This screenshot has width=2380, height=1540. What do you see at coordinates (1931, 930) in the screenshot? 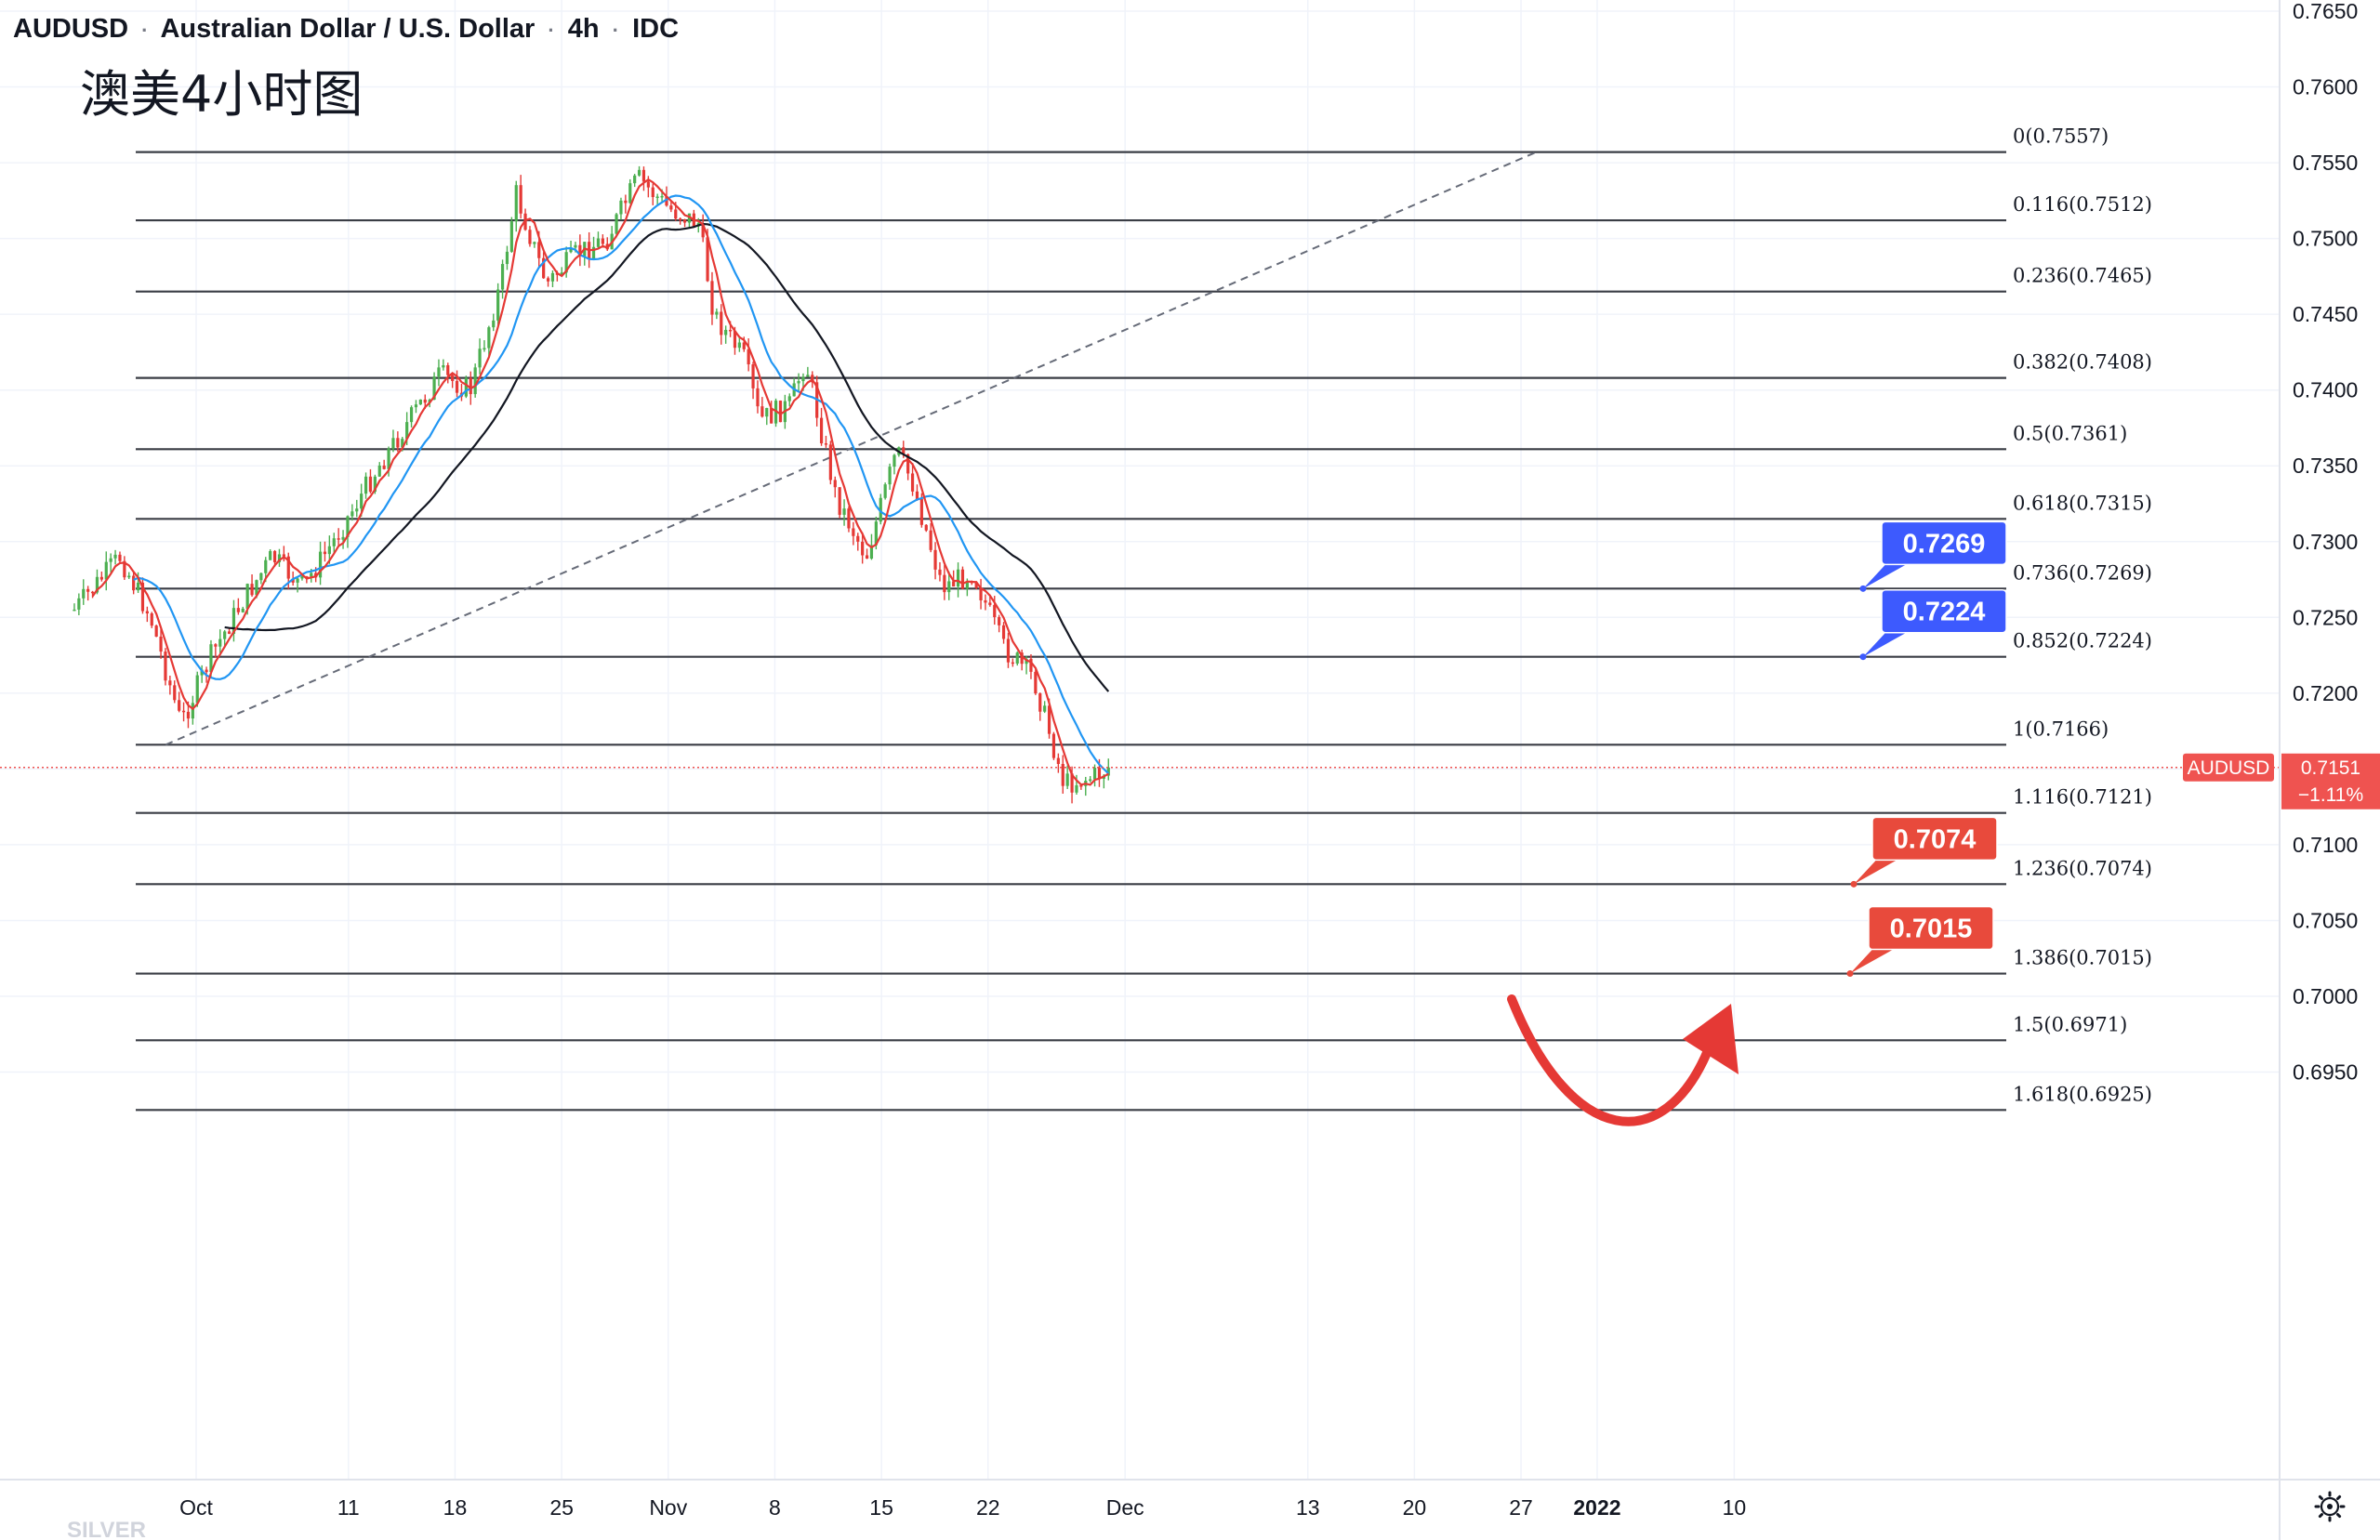
I see `callout-label: 0.7015` at bounding box center [1931, 930].